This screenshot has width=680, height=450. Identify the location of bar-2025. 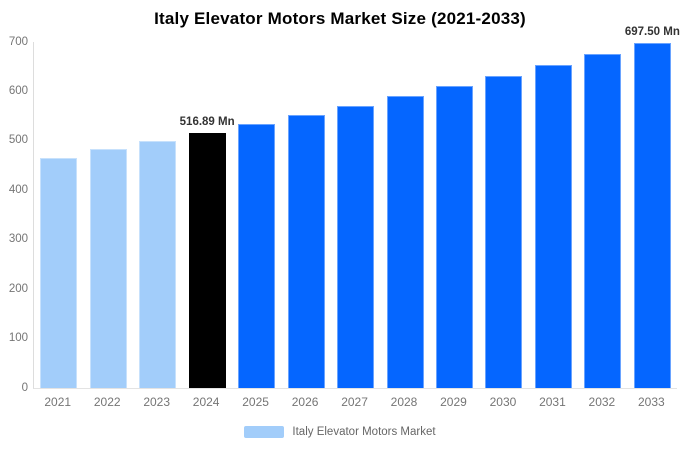
(257, 255).